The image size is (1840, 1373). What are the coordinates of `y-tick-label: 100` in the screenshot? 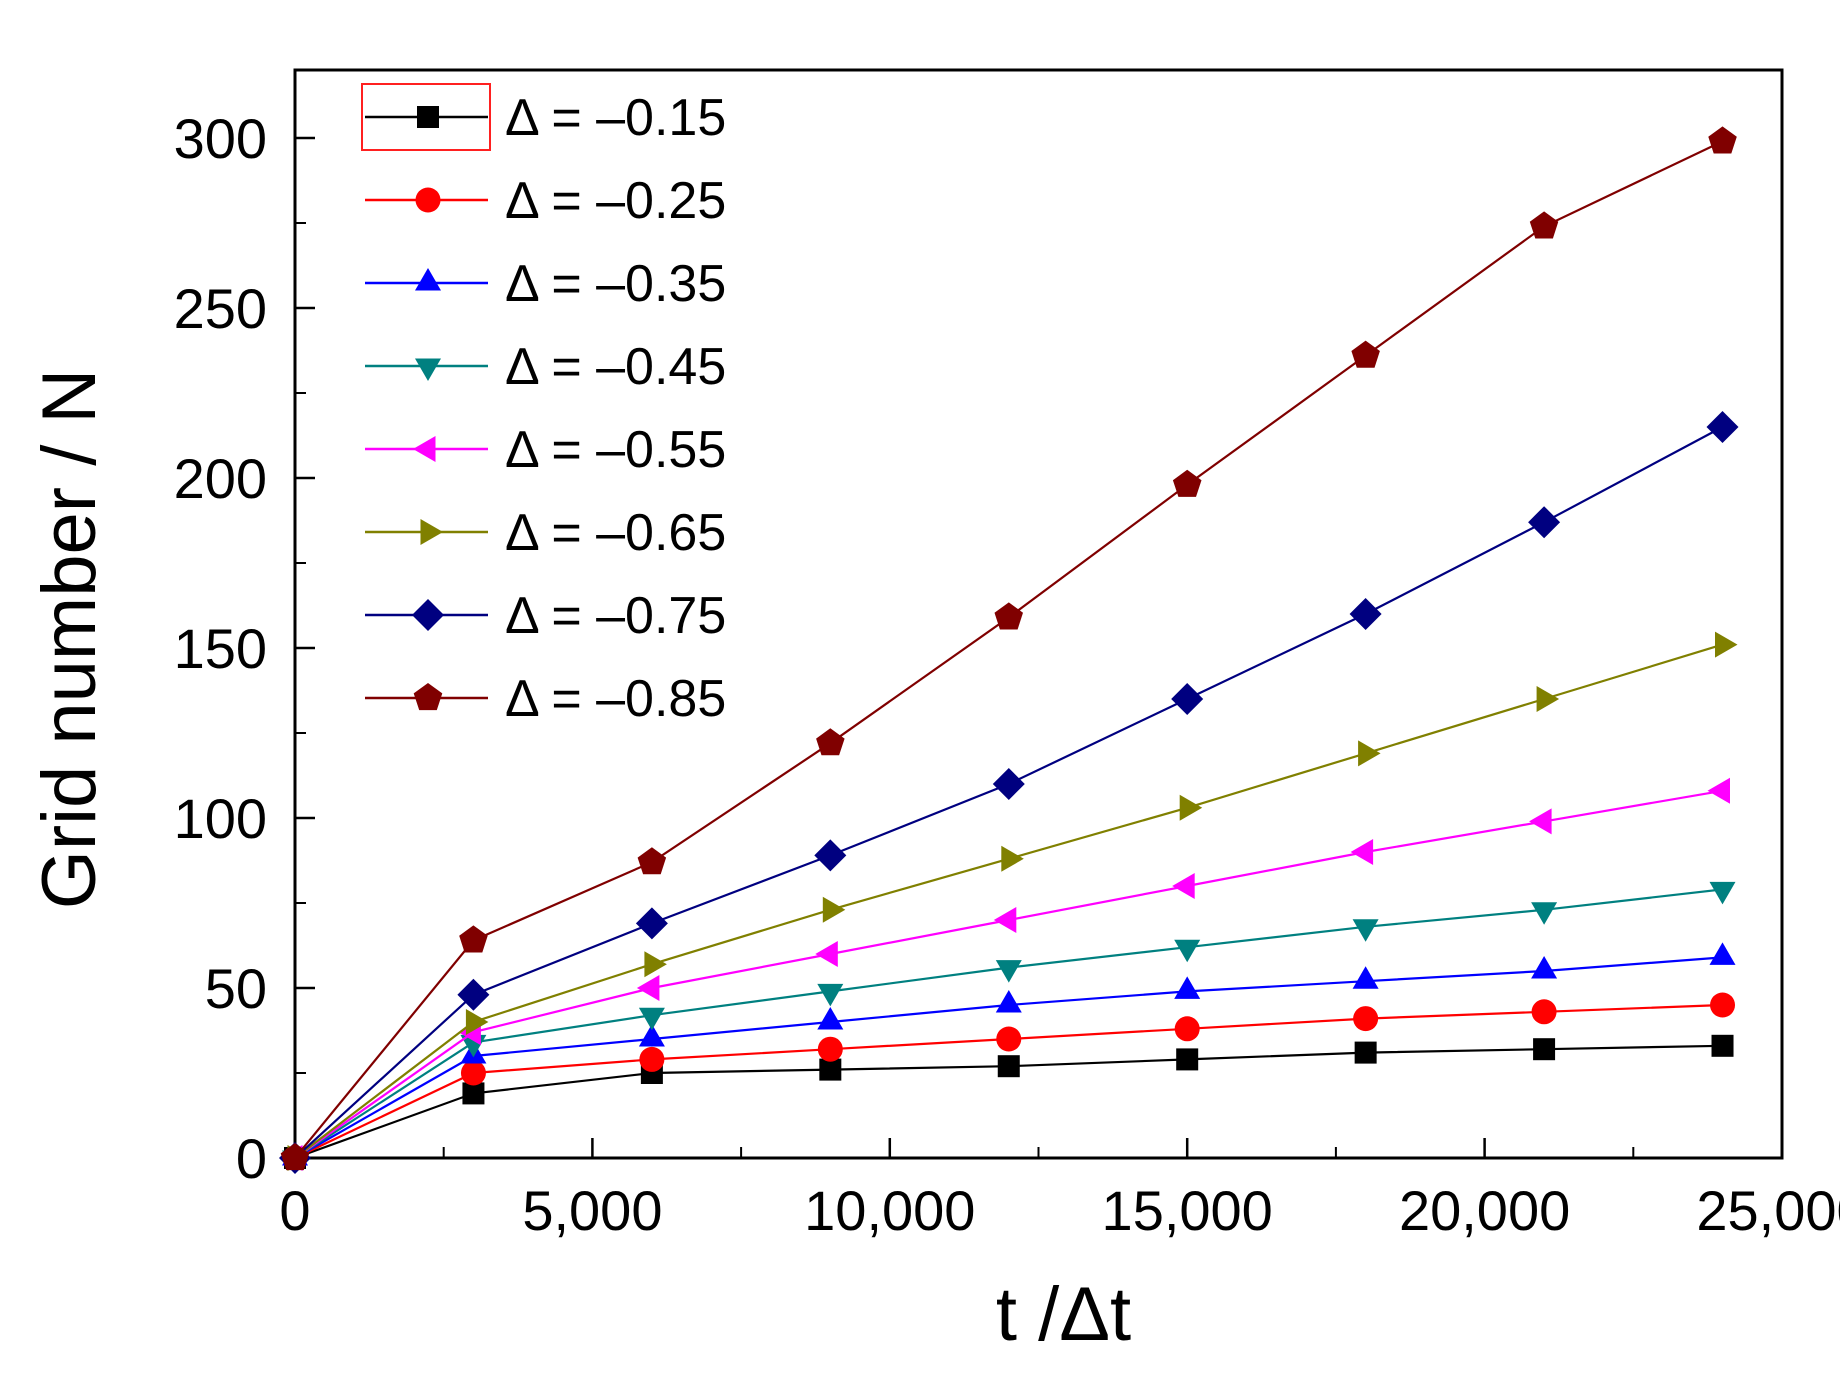 It's located at (220, 818).